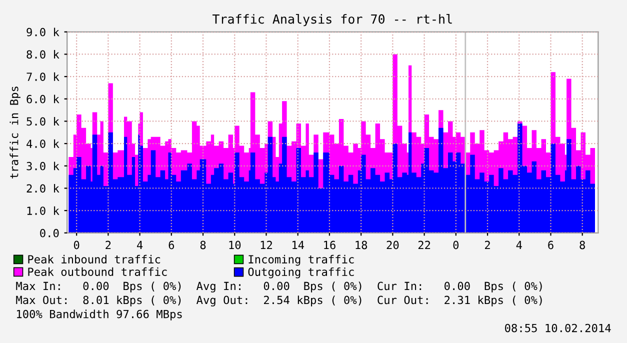 This screenshot has height=343, width=627. Describe the element at coordinates (43, 143) in the screenshot. I see `y-tick-label: 4.0 k` at that location.